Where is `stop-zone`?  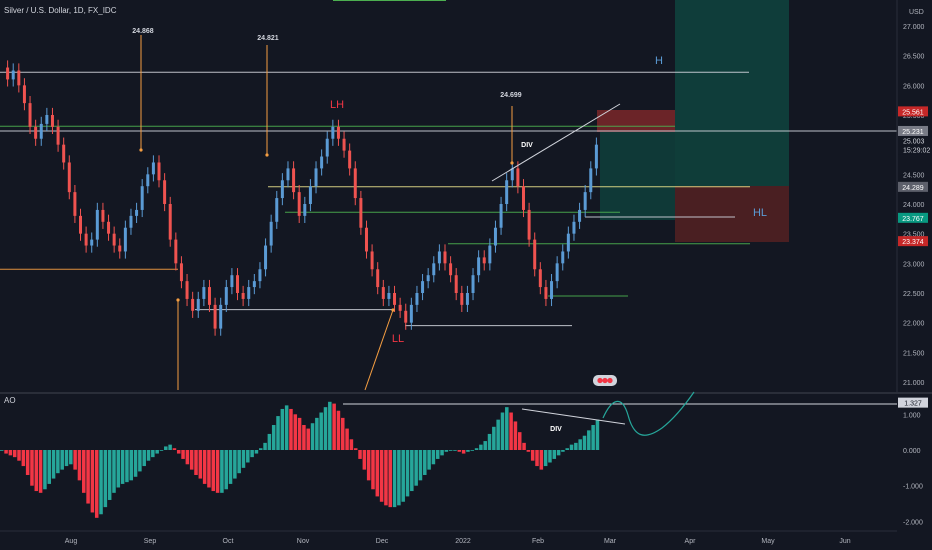
stop-zone is located at coordinates (732, 214).